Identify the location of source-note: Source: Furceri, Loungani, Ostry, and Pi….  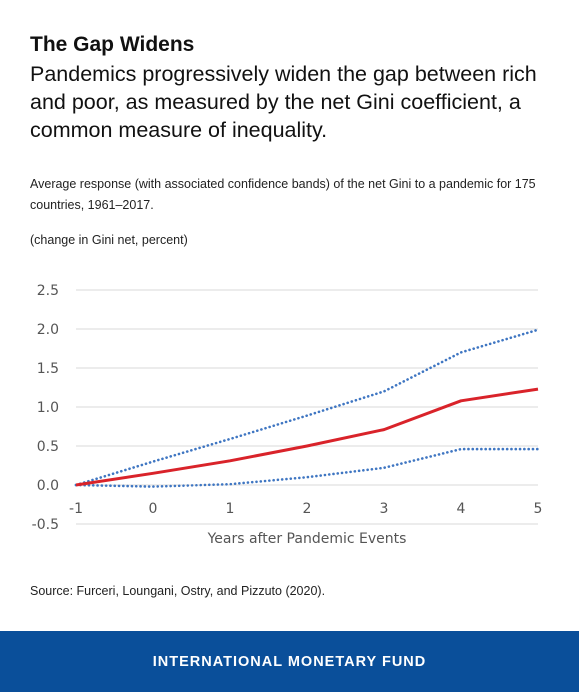
(178, 591).